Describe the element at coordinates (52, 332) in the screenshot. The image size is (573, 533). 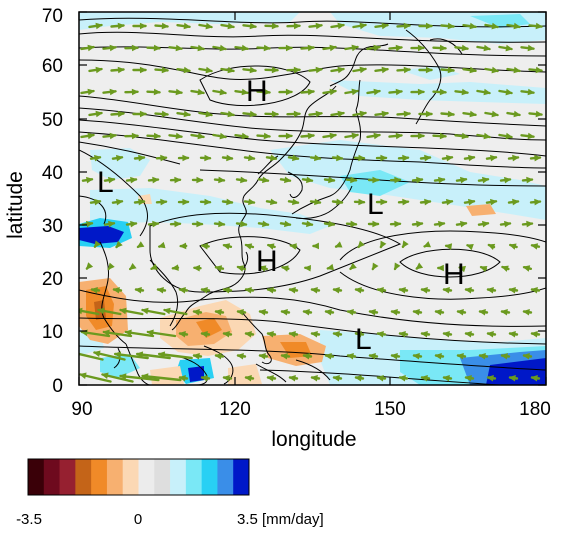
I see `y-tick-label: 10` at that location.